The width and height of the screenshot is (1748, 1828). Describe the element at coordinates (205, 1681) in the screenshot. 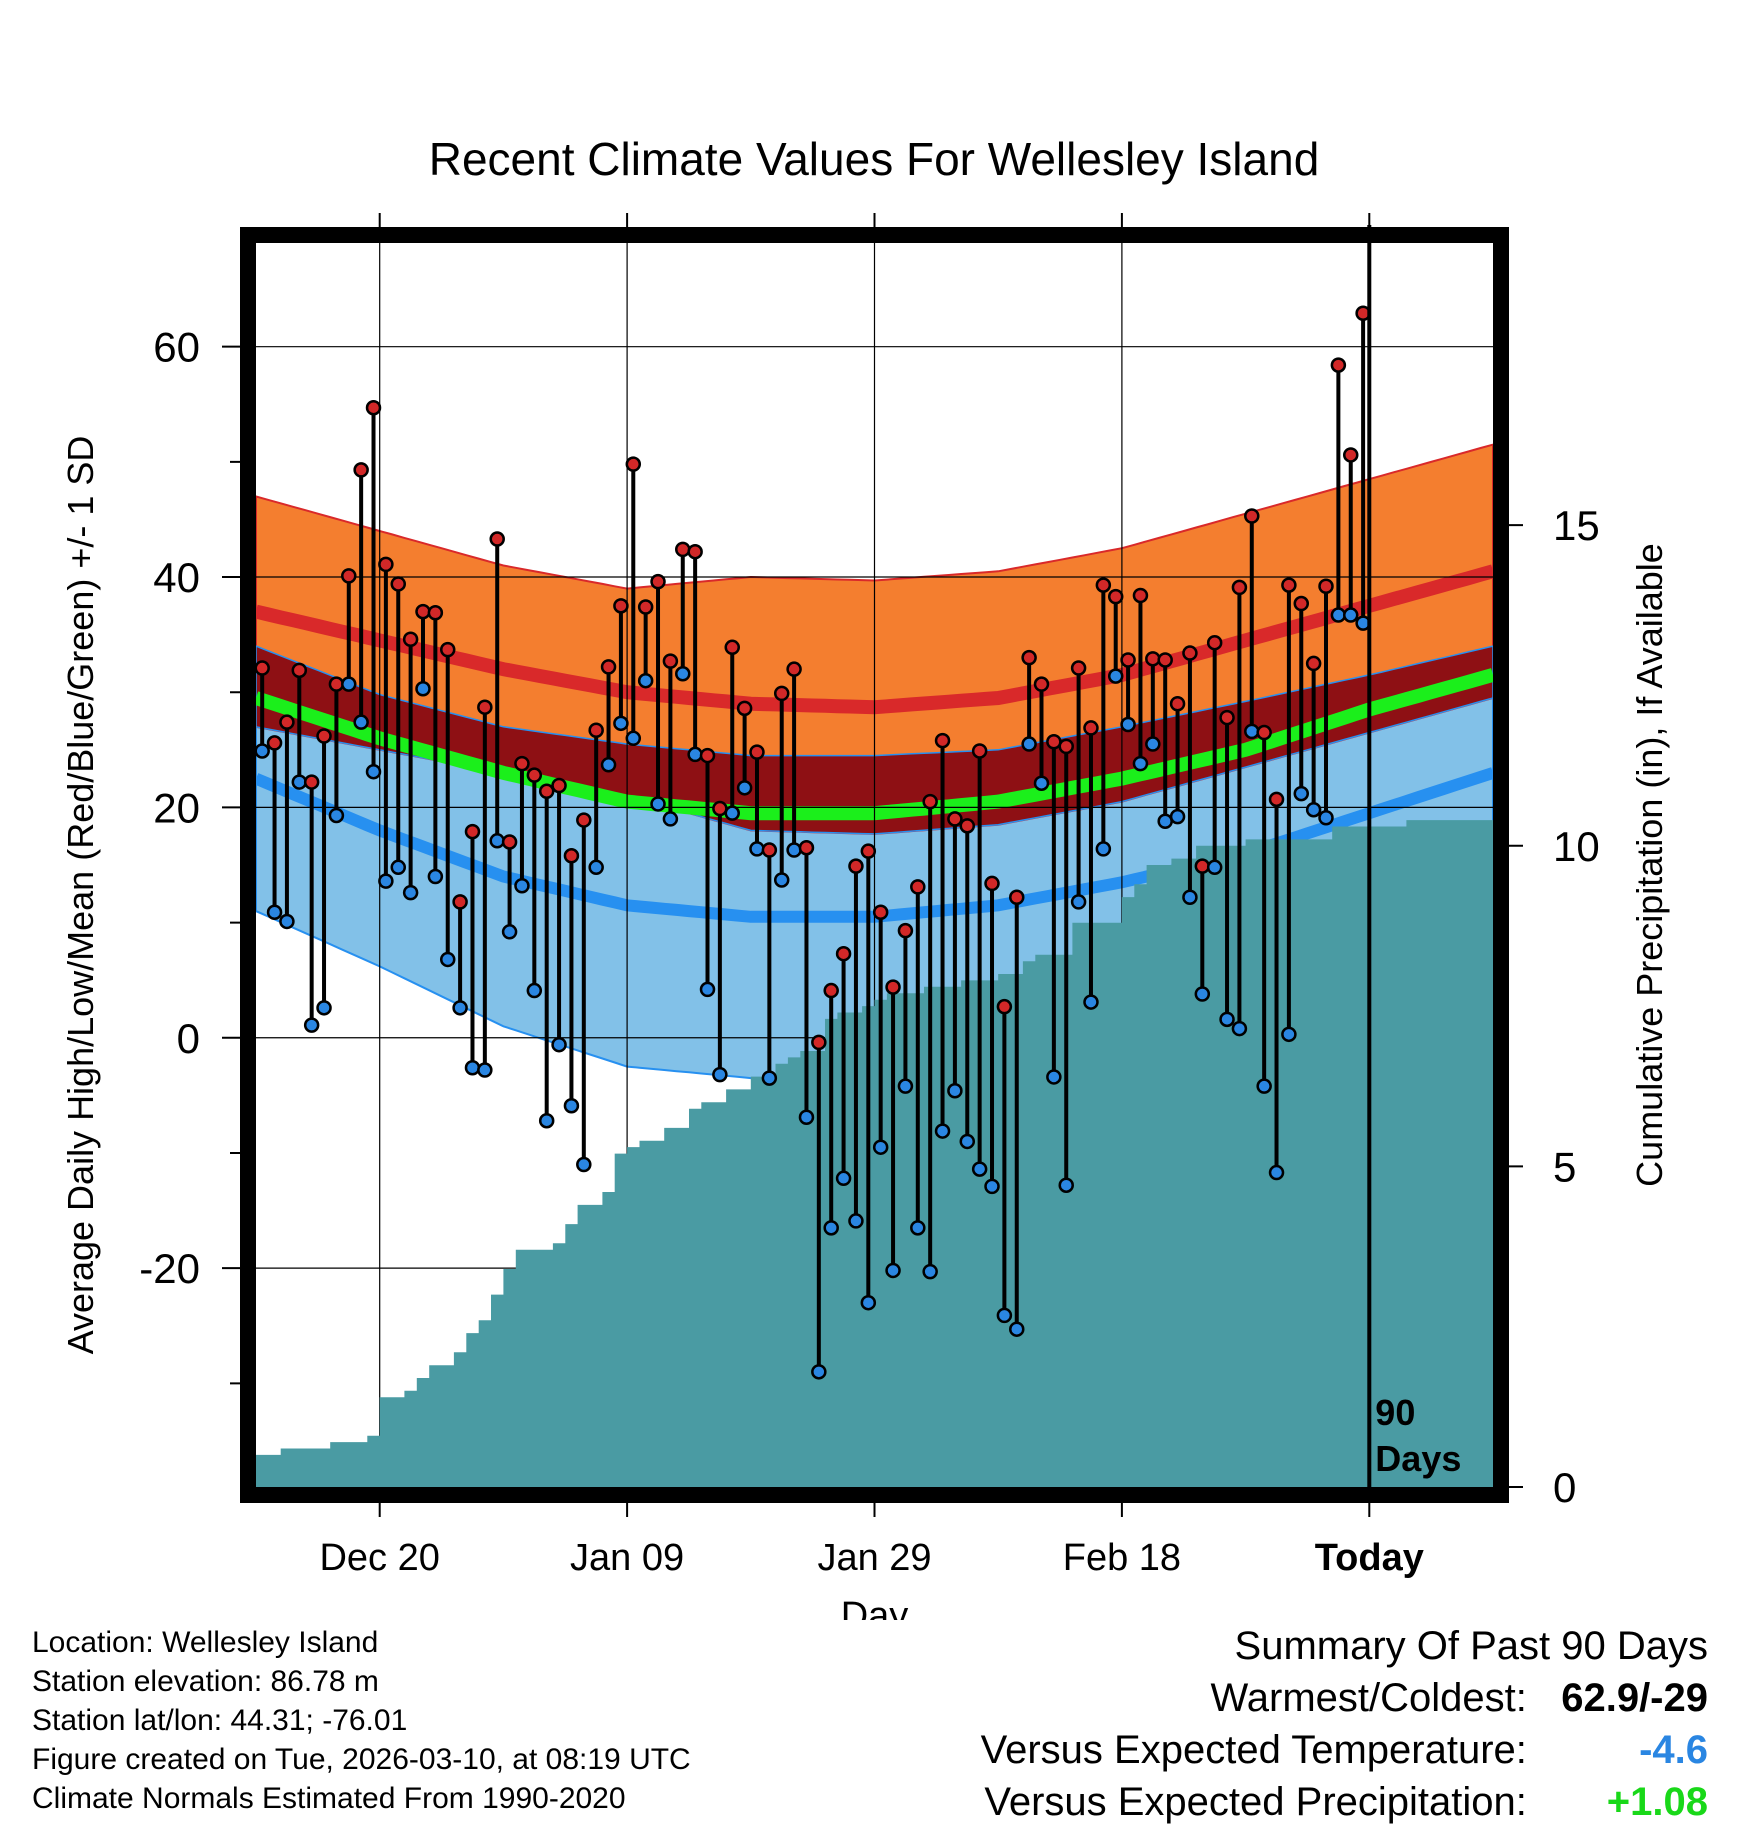

I see `elevation-text: Station elevation: 86.78 m` at that location.